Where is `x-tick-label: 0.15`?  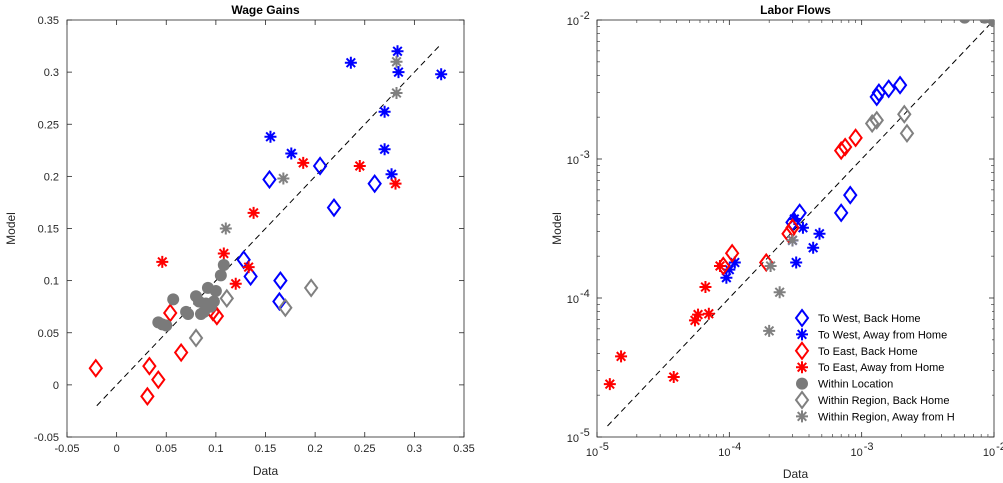
x-tick-label: 0.15 is located at coordinates (265, 449).